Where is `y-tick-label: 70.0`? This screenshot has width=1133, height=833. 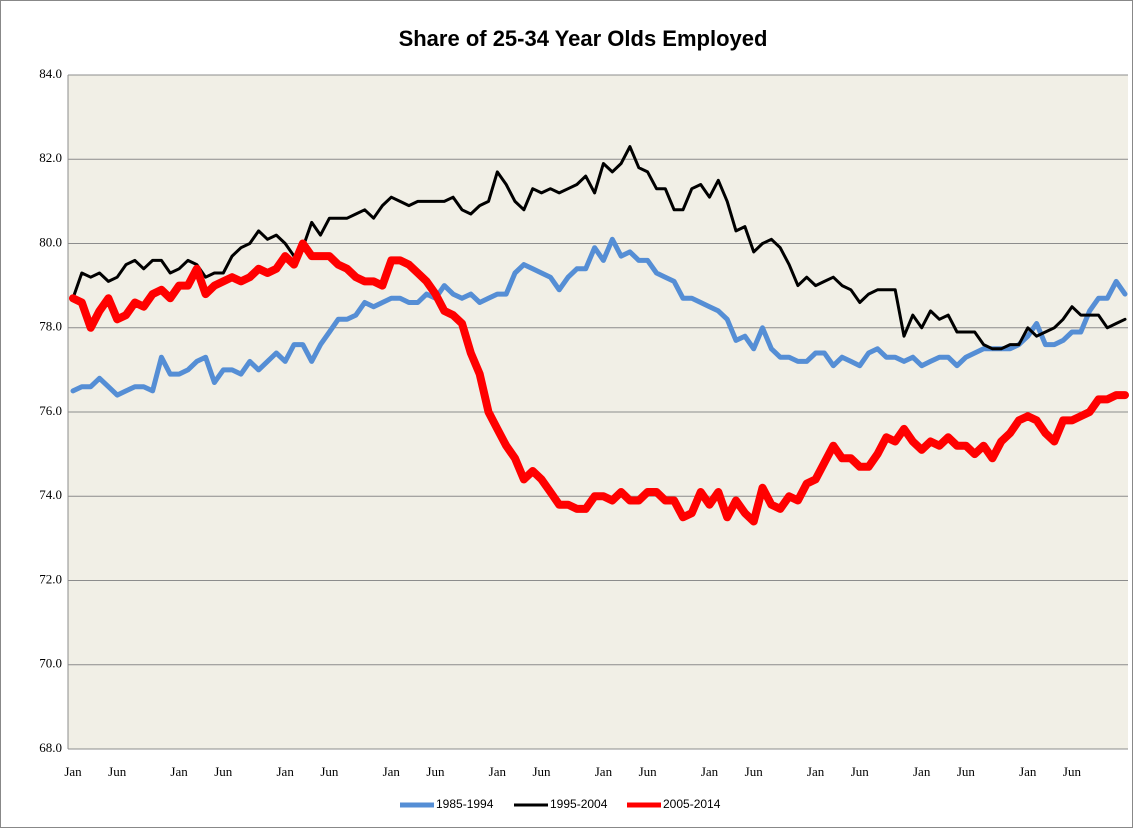
y-tick-label: 70.0 is located at coordinates (50, 663).